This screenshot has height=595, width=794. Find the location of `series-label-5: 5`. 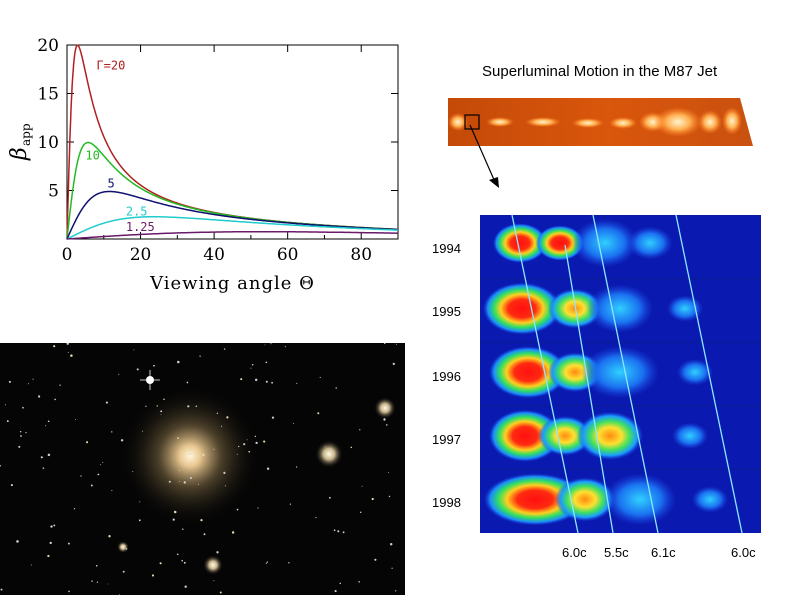

series-label-5: 5 is located at coordinates (110, 184).